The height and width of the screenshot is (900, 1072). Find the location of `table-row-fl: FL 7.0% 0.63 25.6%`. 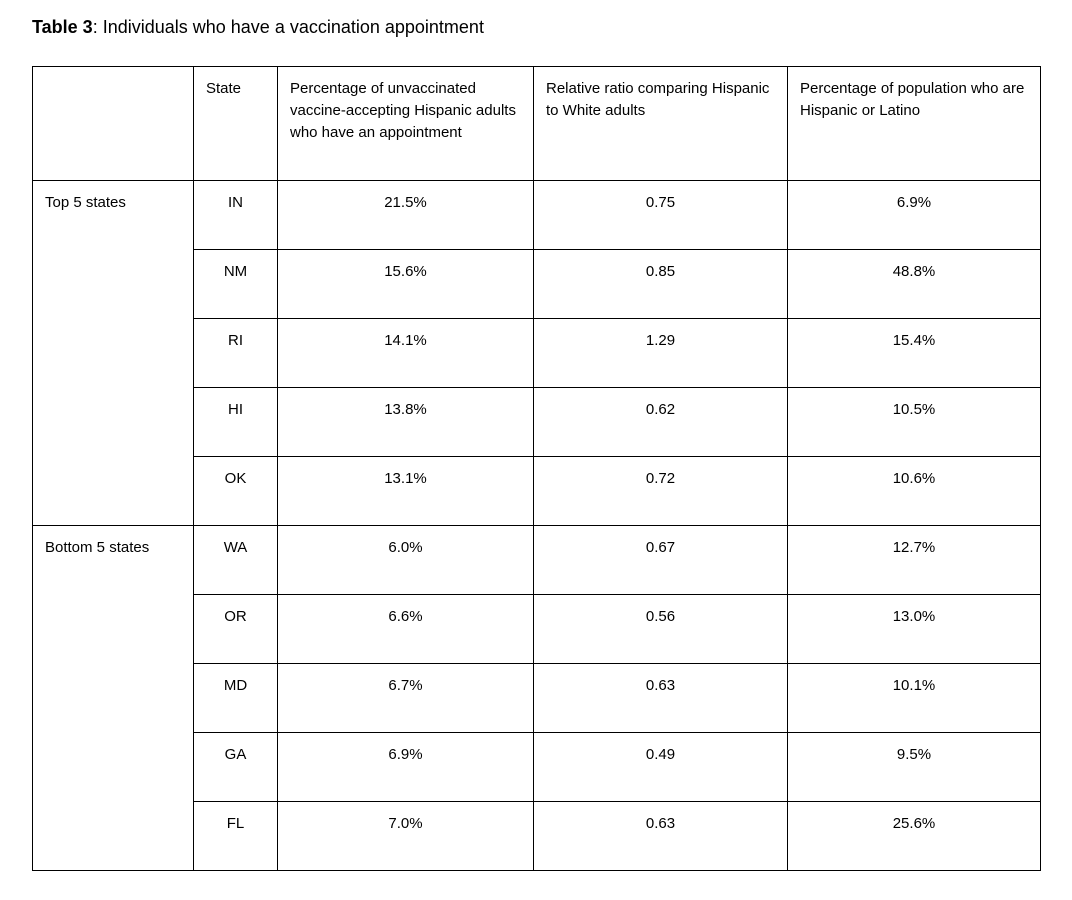

table-row-fl: FL 7.0% 0.63 25.6% is located at coordinates (537, 836).